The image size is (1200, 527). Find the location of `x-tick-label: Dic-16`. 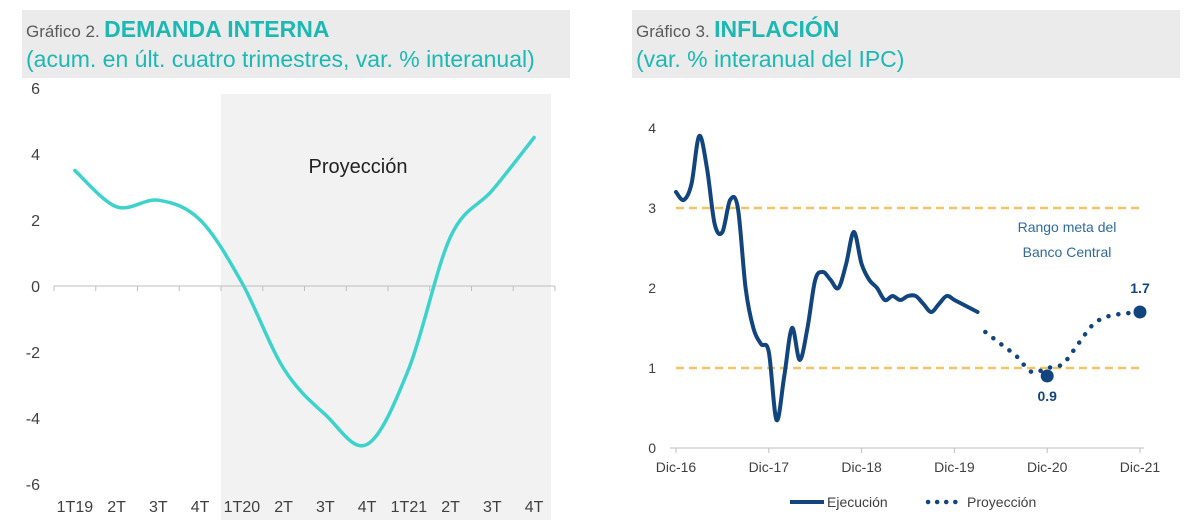

x-tick-label: Dic-16 is located at coordinates (676, 467).